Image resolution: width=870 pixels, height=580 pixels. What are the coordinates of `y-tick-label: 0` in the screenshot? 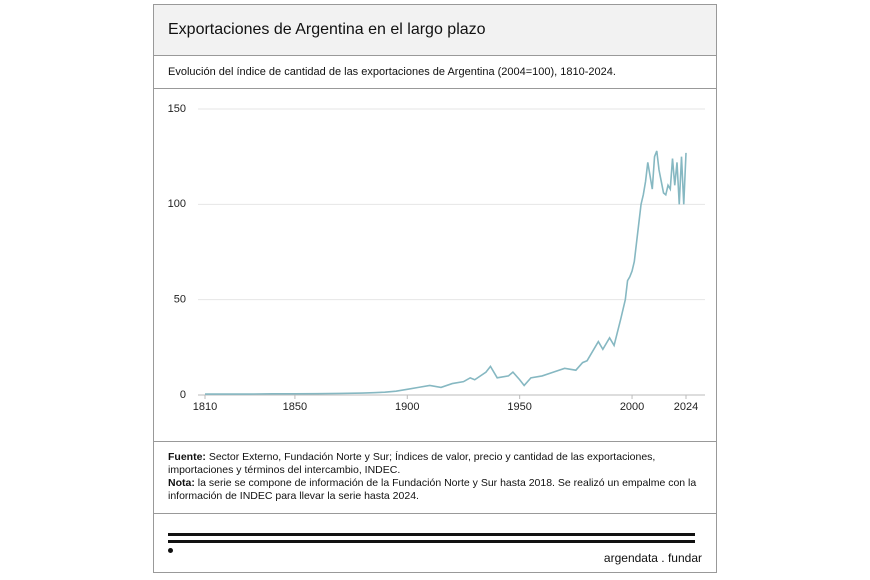 It's located at (183, 395).